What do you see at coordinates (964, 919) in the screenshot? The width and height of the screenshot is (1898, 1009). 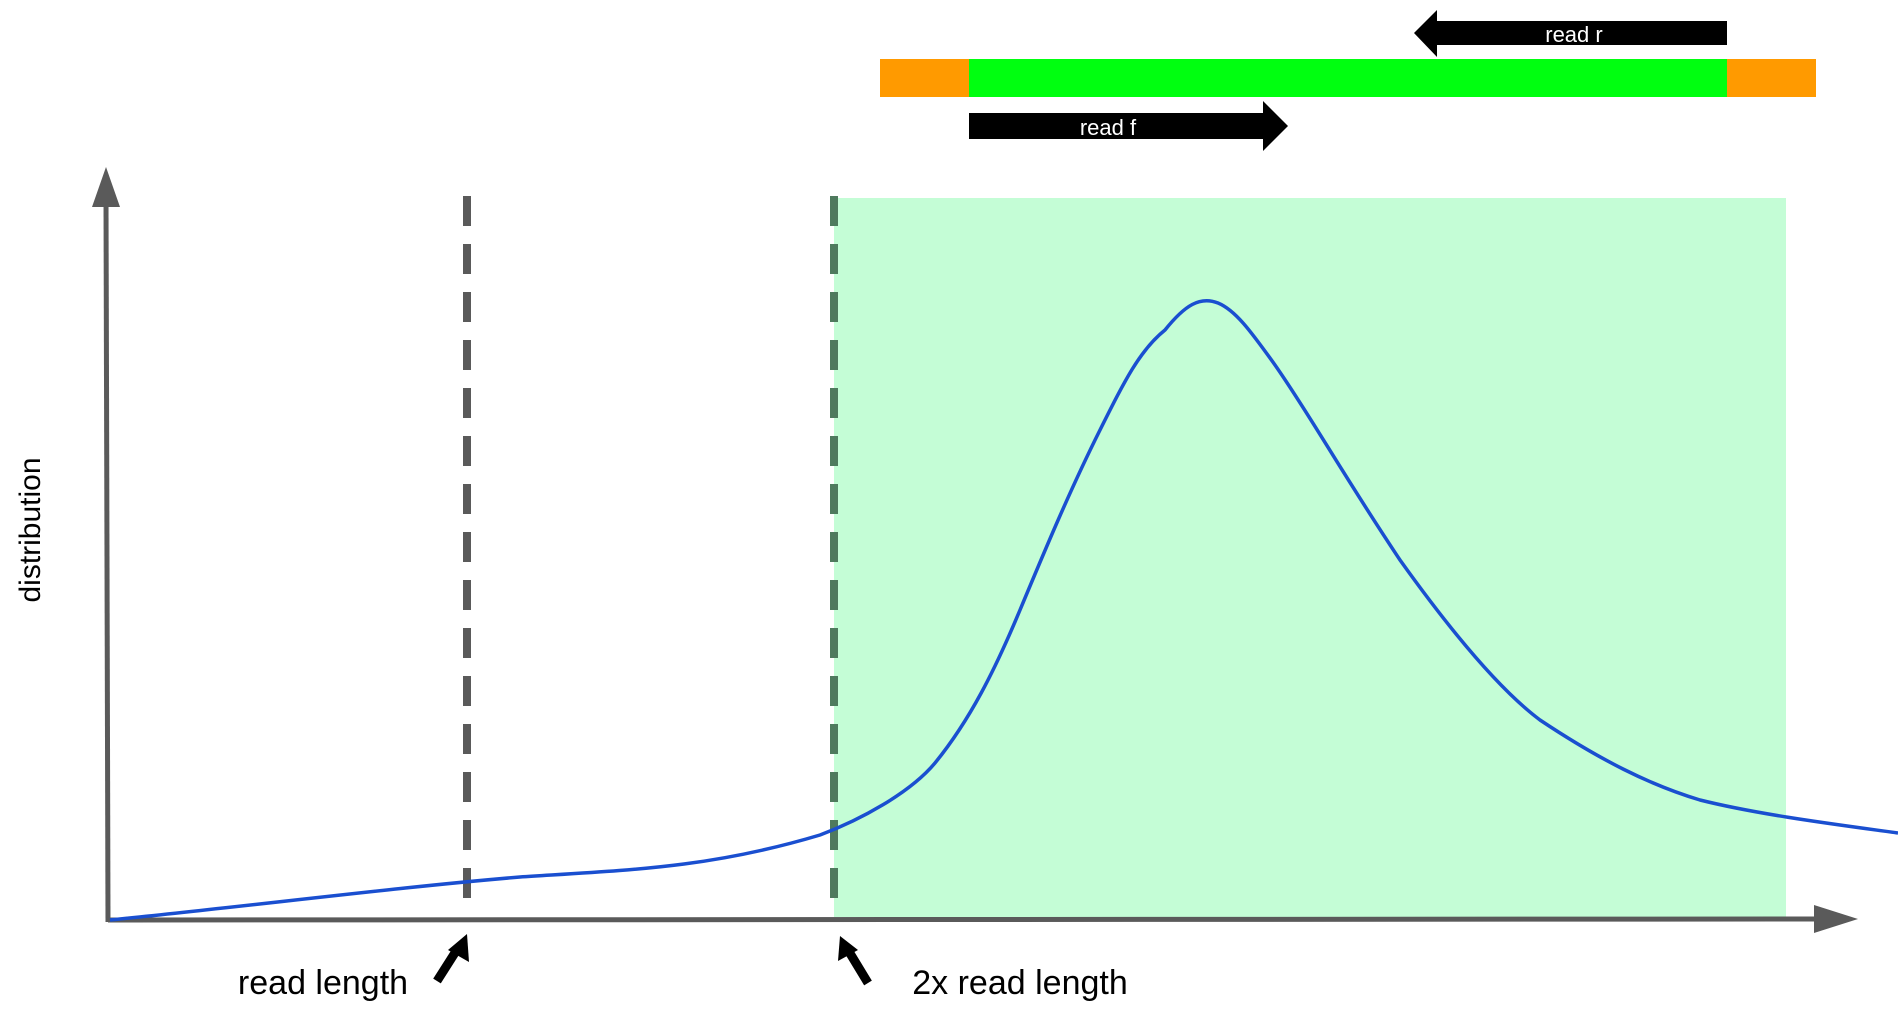 I see `x-axis-line` at bounding box center [964, 919].